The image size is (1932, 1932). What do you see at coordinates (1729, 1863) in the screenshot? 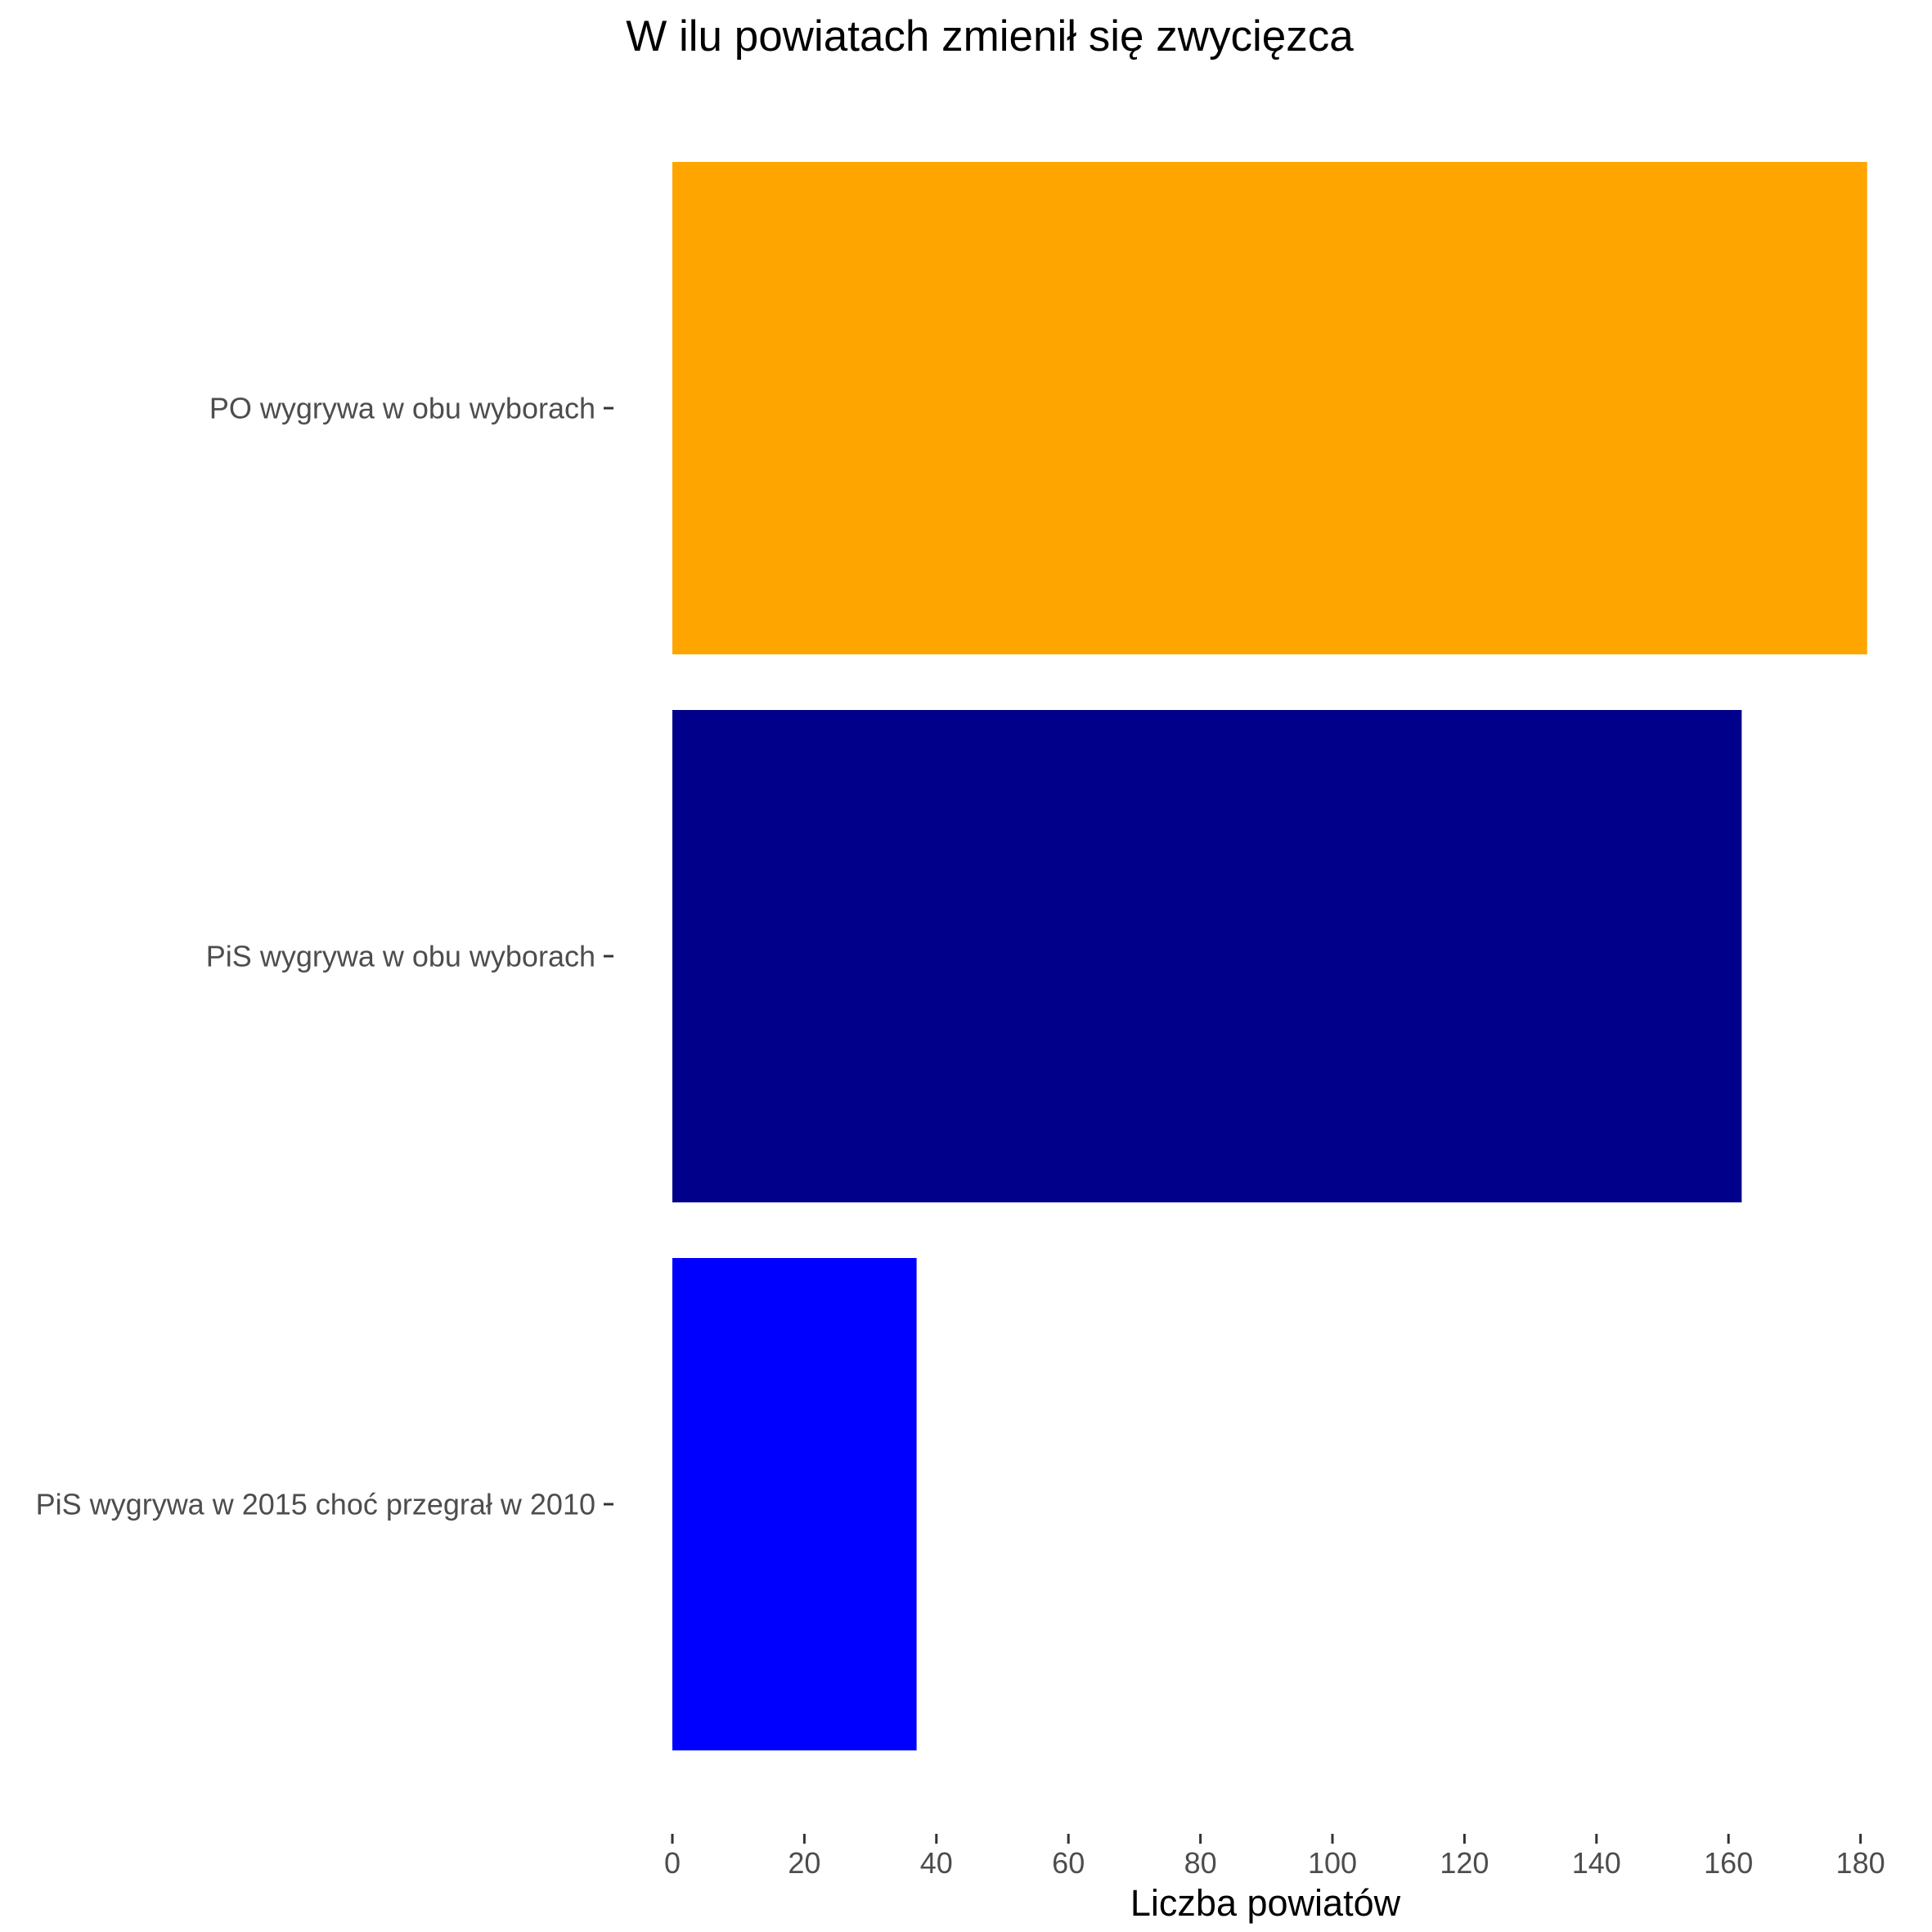
I see `x-tick-label: 160` at bounding box center [1729, 1863].